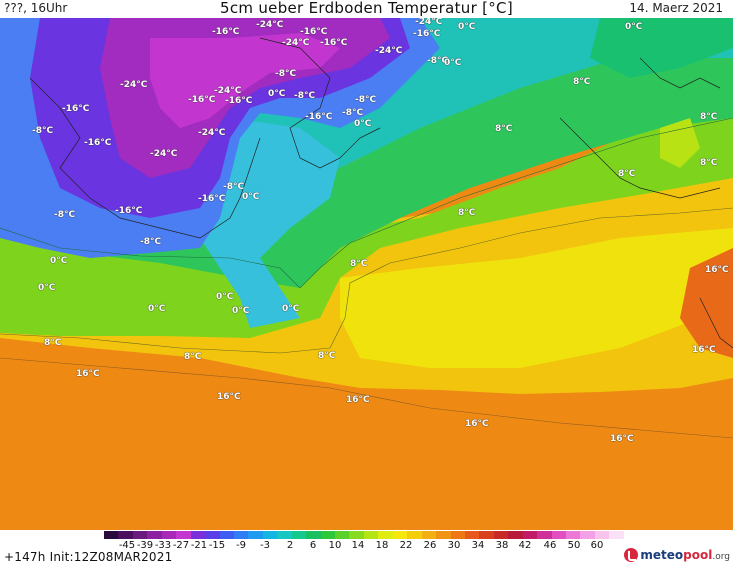  Describe the element at coordinates (550, 545) in the screenshot. I see `colorbar-tick-label: 46` at that location.